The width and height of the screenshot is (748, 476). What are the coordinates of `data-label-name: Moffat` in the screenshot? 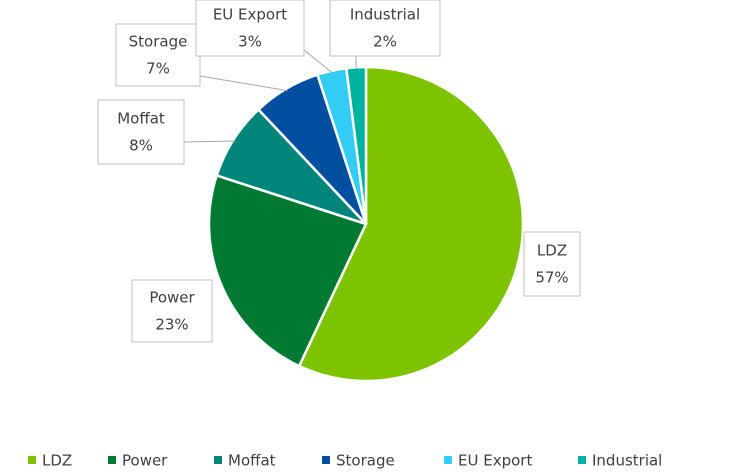 It's located at (141, 119).